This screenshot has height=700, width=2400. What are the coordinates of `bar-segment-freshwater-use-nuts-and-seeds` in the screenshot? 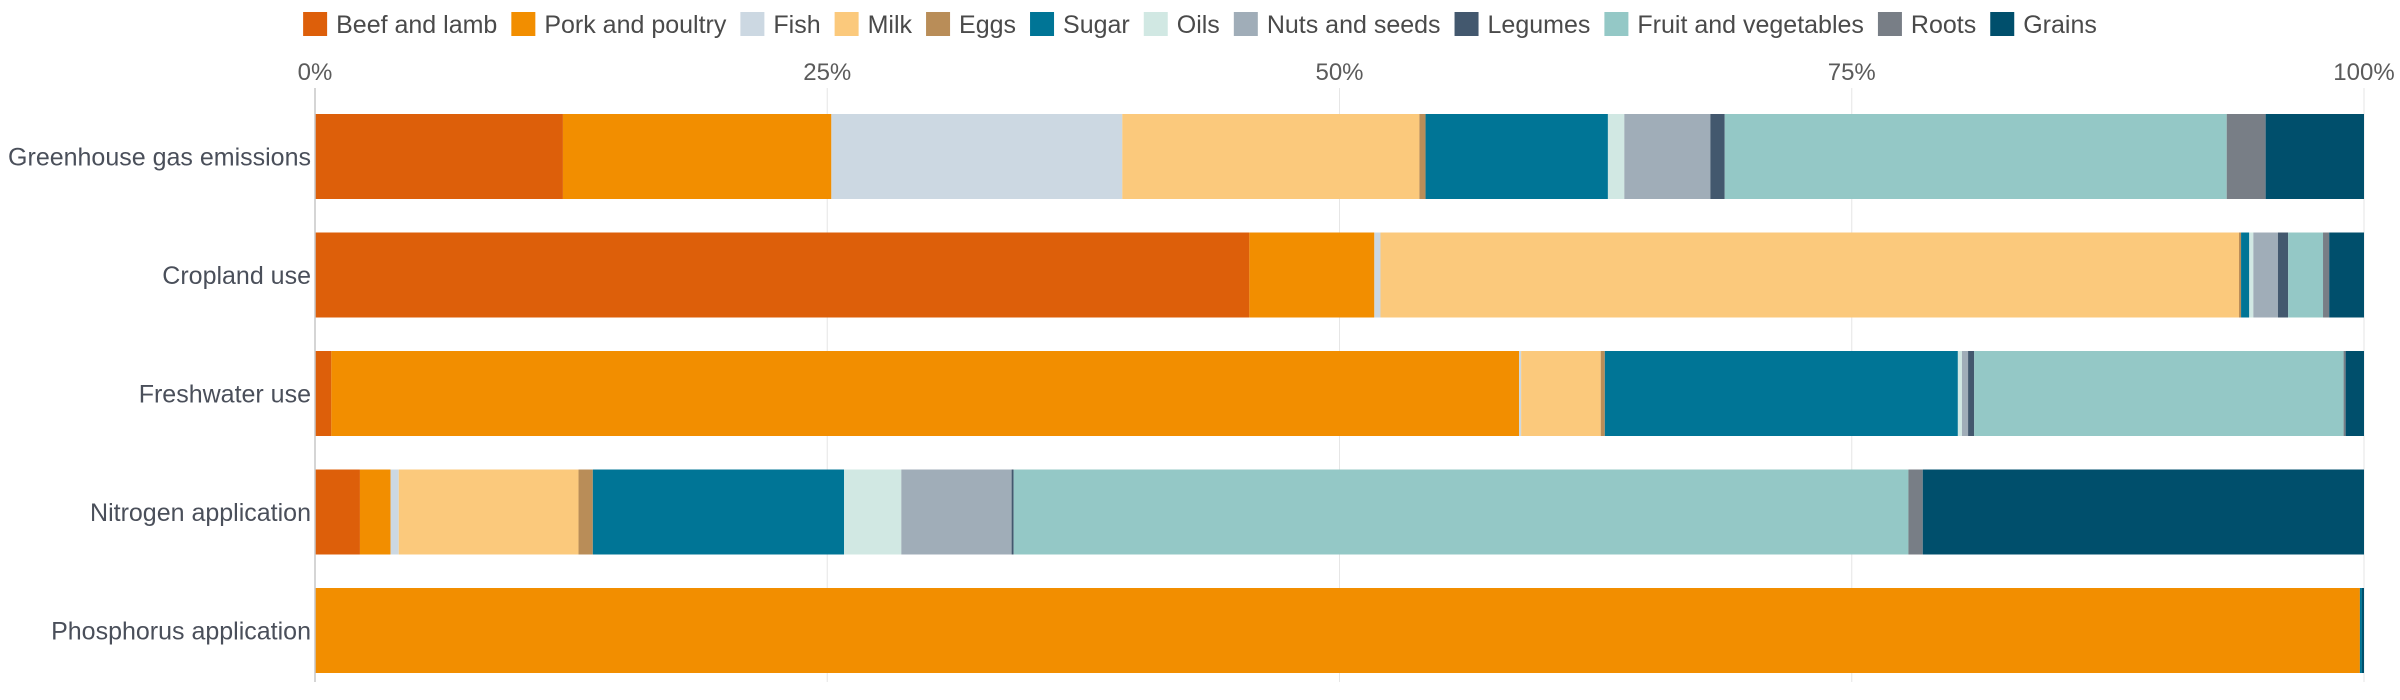 It's located at (1965, 393).